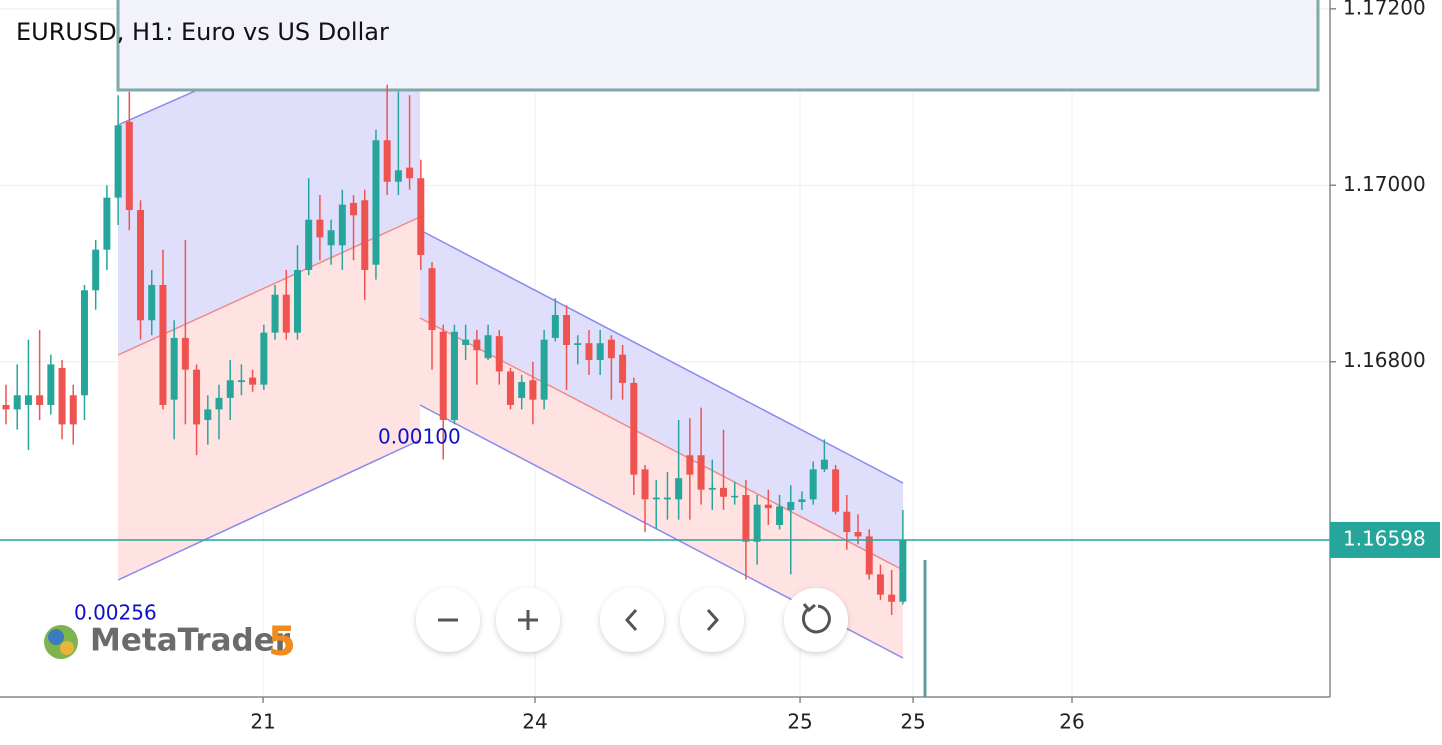  What do you see at coordinates (1384, 360) in the screenshot?
I see `y-tick-label: 1.16800` at bounding box center [1384, 360].